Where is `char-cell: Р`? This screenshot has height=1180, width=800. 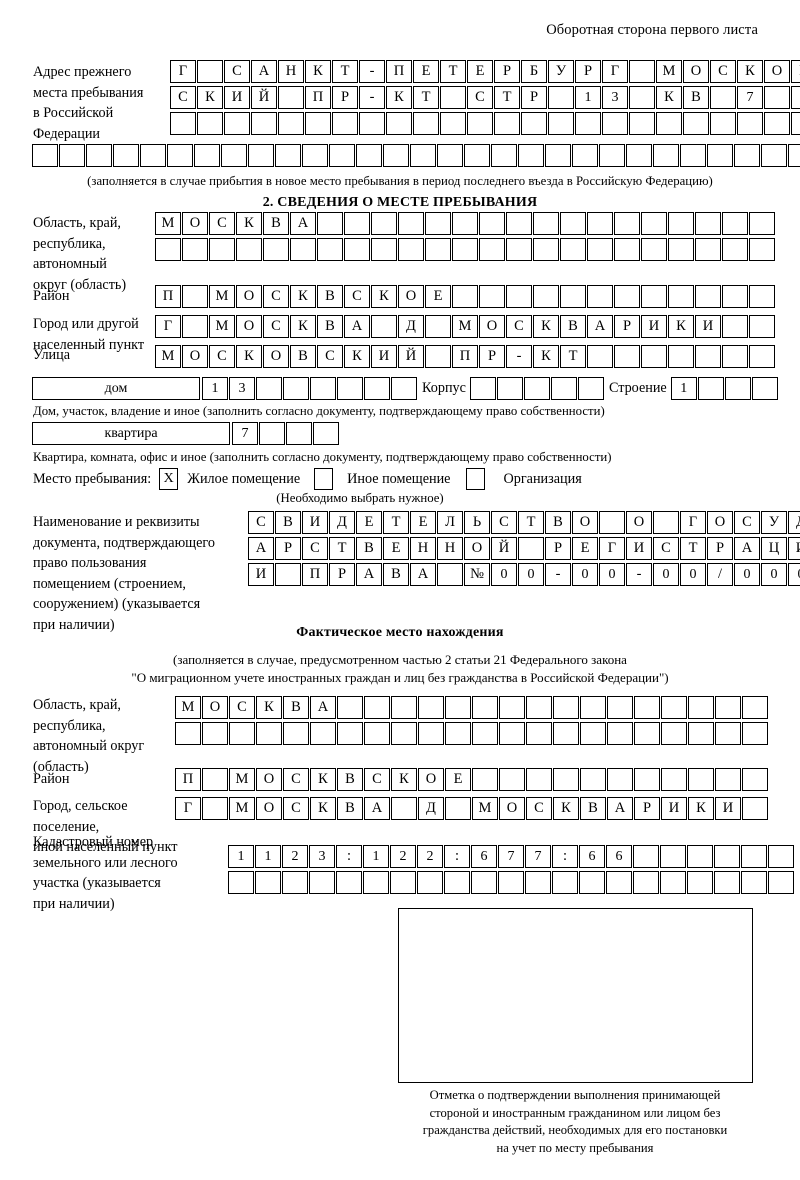
char-cell: Р is located at coordinates (627, 326).